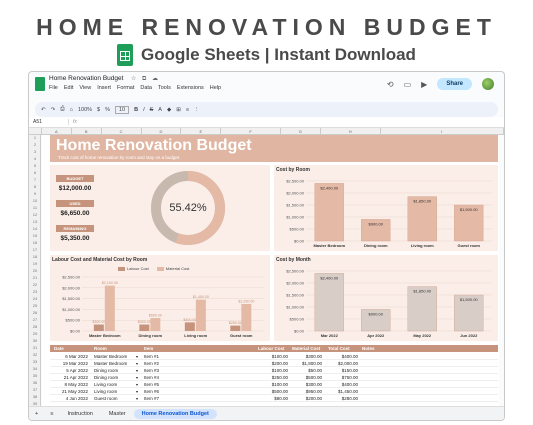 This screenshot has height=425, width=533. Describe the element at coordinates (35, 172) in the screenshot. I see `row-header: 6` at that location.